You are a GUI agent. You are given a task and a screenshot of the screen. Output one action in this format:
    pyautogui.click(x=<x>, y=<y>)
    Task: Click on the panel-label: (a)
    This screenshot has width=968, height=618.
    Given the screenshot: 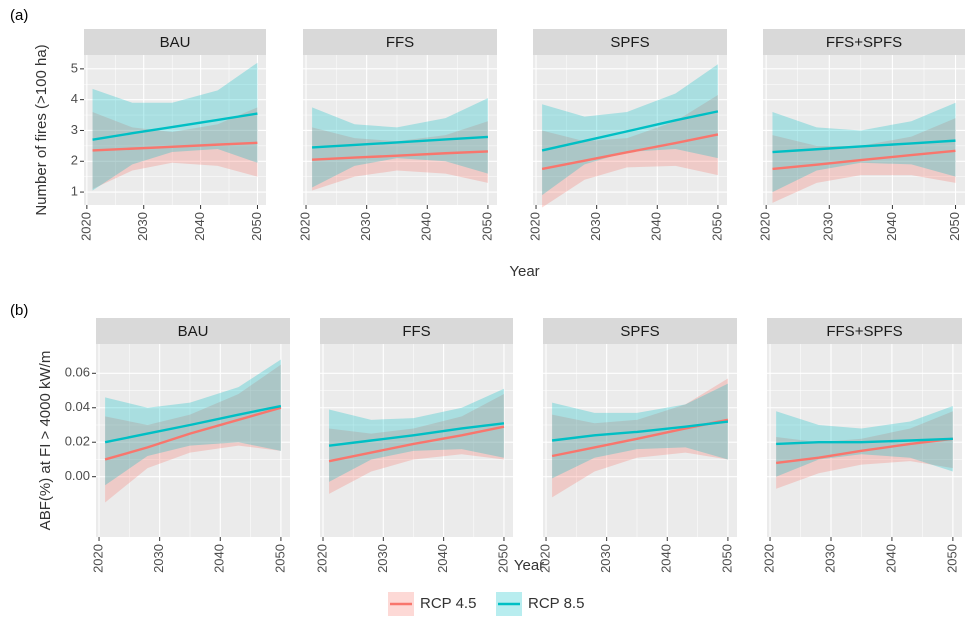 What is the action you would take?
    pyautogui.click(x=19, y=15)
    